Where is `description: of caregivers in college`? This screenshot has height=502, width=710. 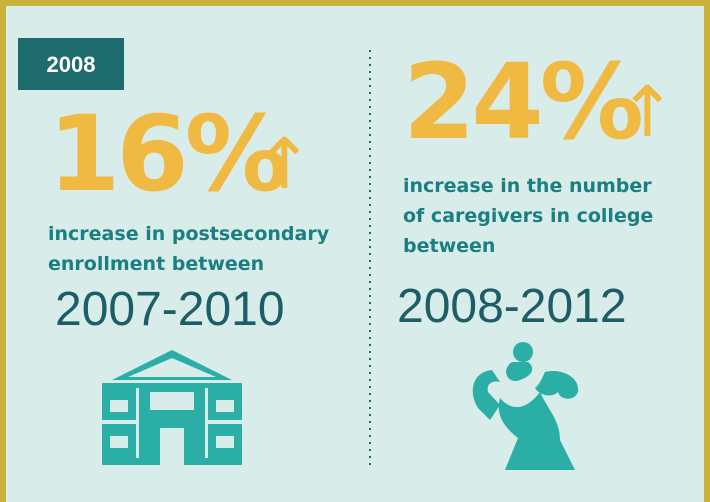 description: of caregivers in college is located at coordinates (528, 216).